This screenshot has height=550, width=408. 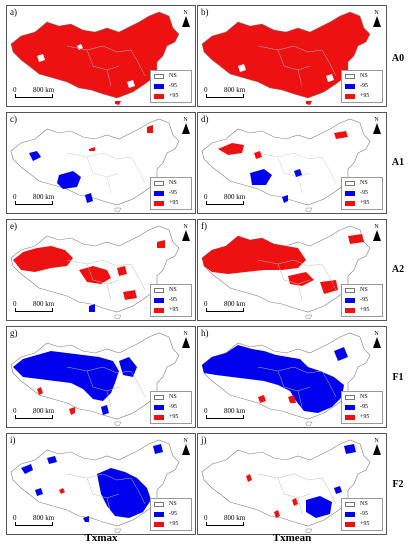 What do you see at coordinates (205, 333) in the screenshot?
I see `panel-label: h)` at bounding box center [205, 333].